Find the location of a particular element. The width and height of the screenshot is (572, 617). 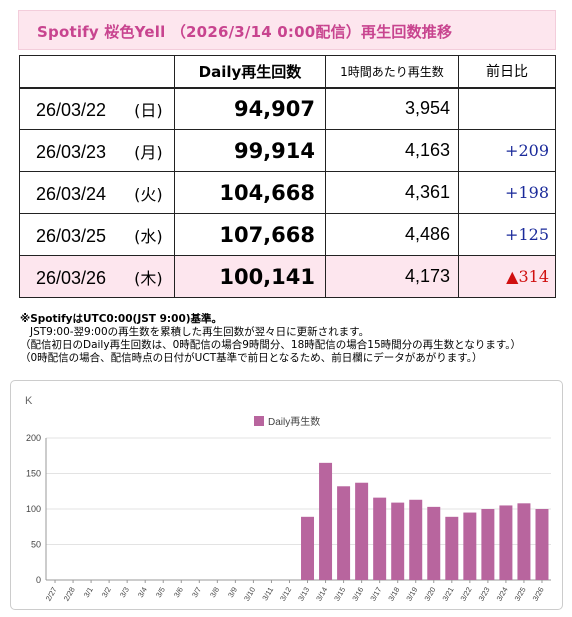

x-tick-label: 3/1 is located at coordinates (88, 593).